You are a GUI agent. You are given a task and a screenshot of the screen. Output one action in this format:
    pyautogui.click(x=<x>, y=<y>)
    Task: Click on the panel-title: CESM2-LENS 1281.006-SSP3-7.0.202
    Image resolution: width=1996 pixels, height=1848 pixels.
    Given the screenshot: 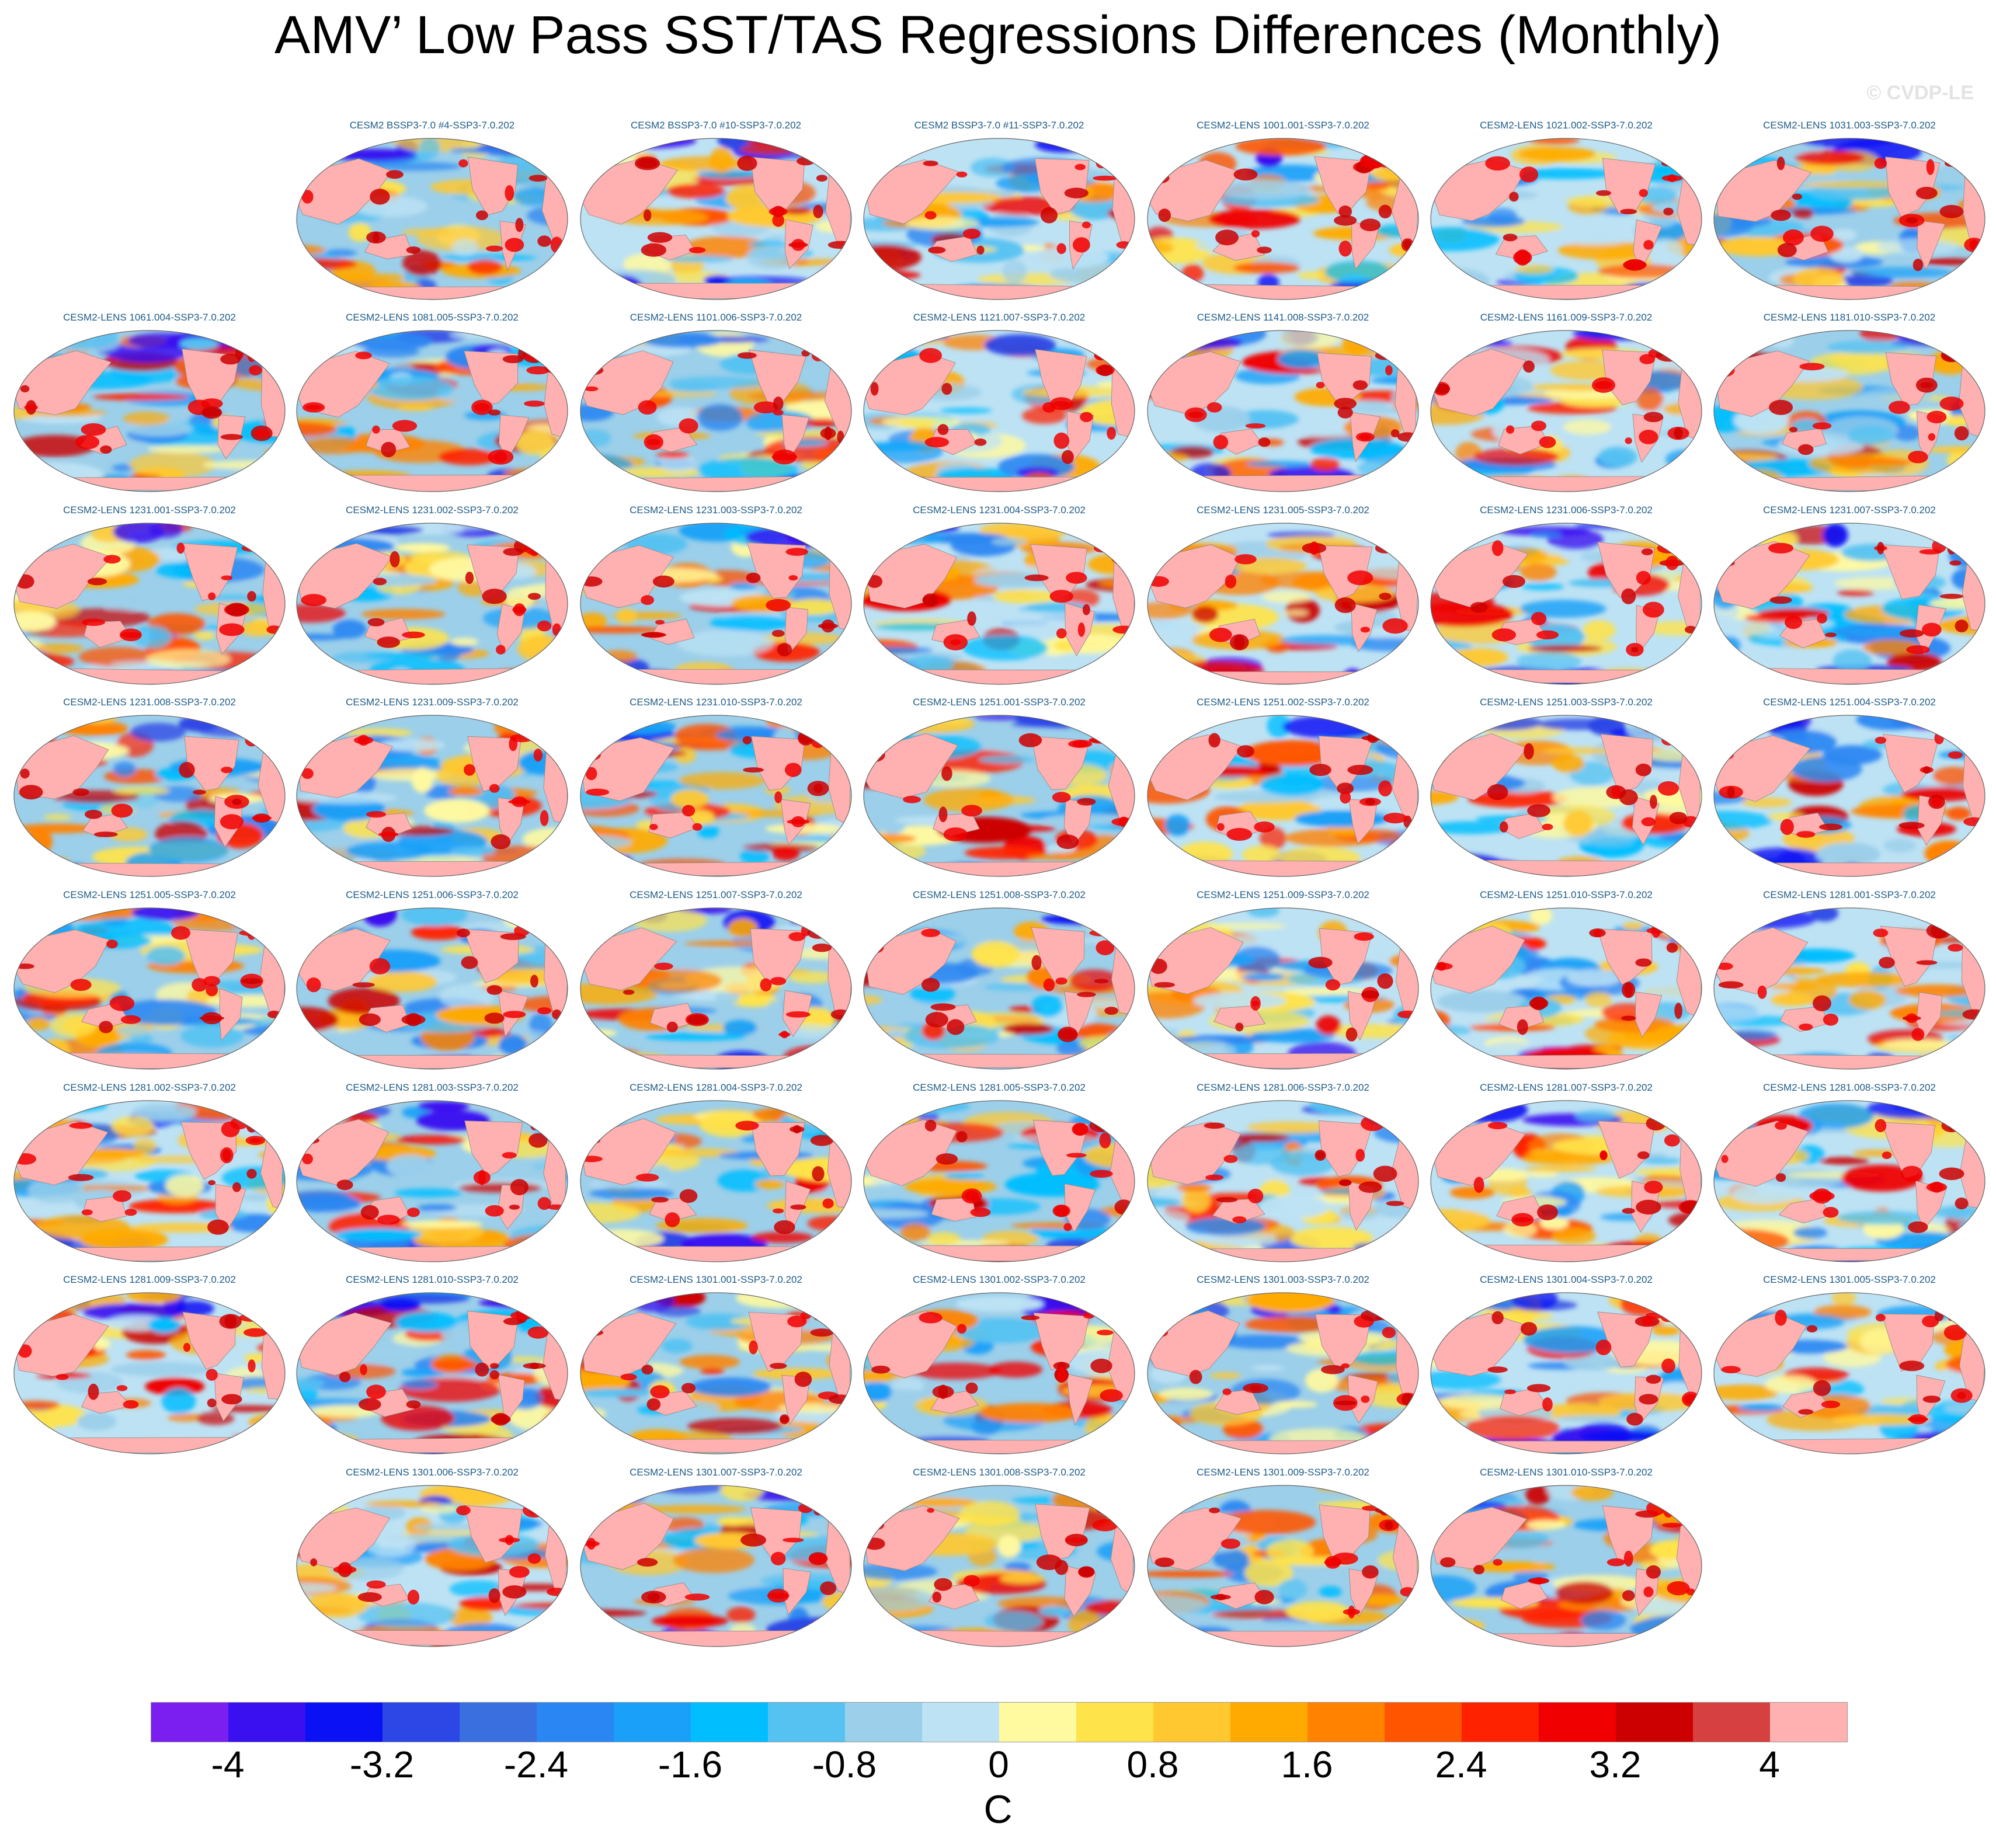 What is the action you would take?
    pyautogui.click(x=1283, y=1087)
    